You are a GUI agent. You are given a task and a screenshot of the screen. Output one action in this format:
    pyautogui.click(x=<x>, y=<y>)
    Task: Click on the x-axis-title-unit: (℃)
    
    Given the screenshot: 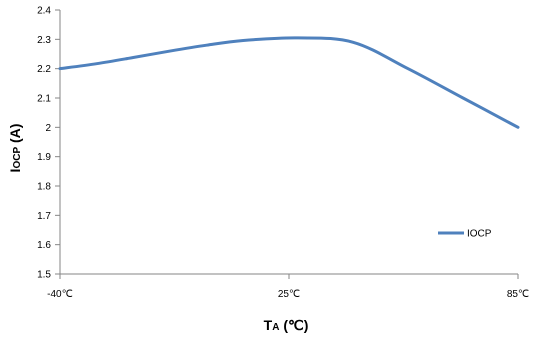 What is the action you would take?
    pyautogui.click(x=295, y=325)
    